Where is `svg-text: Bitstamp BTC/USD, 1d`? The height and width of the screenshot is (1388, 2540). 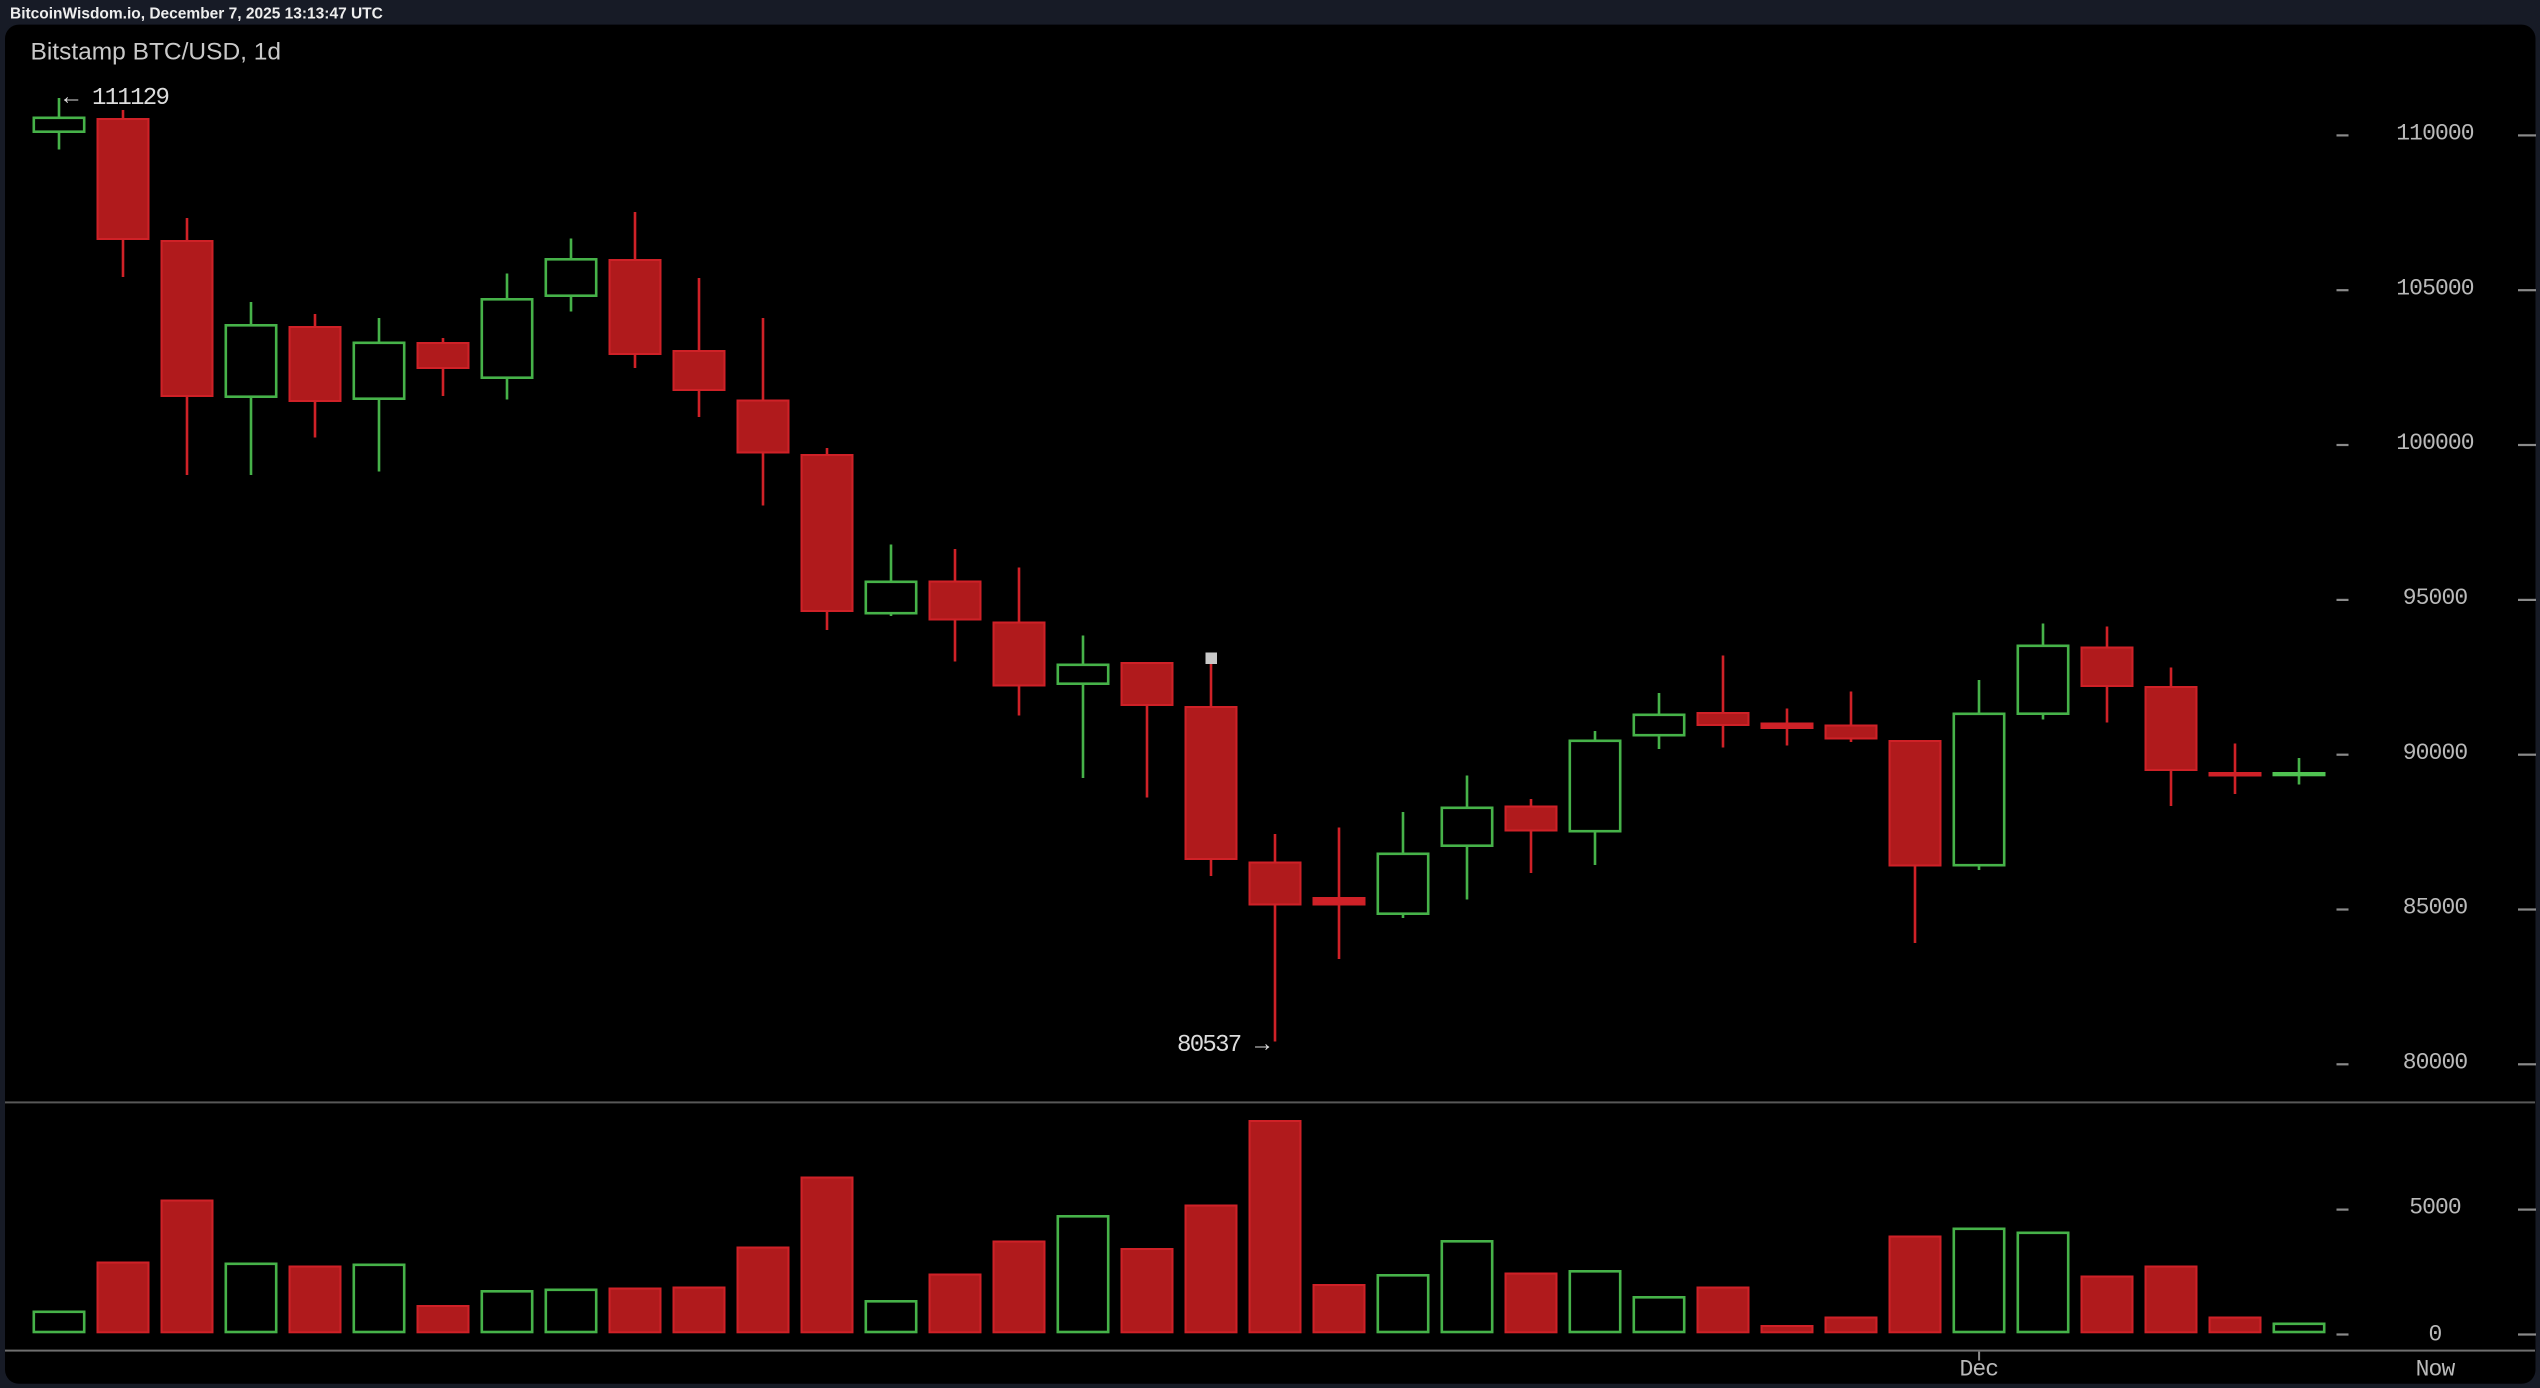
svg-text: Bitstamp BTC/USD, 1d is located at coordinates (156, 52).